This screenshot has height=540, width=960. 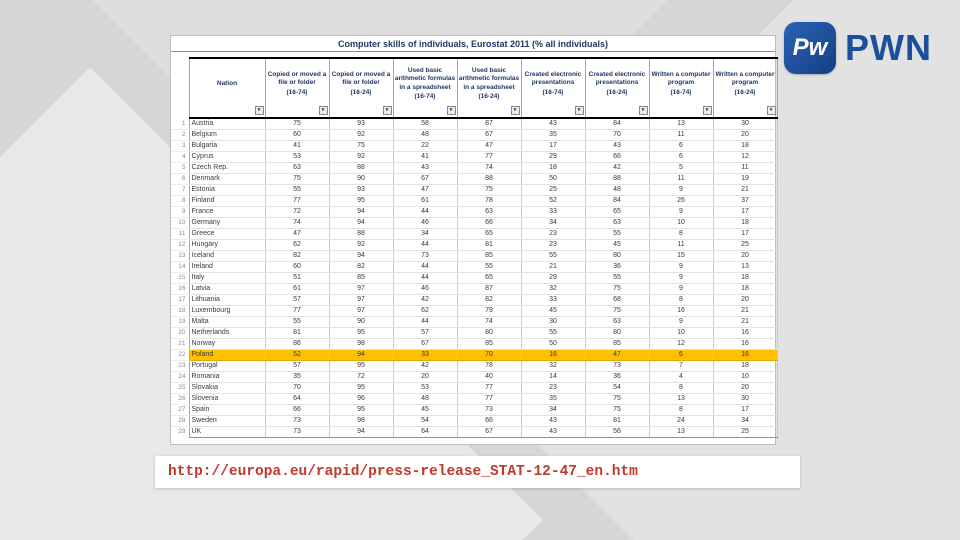 I want to click on row-number: 3, so click(x=180, y=146).